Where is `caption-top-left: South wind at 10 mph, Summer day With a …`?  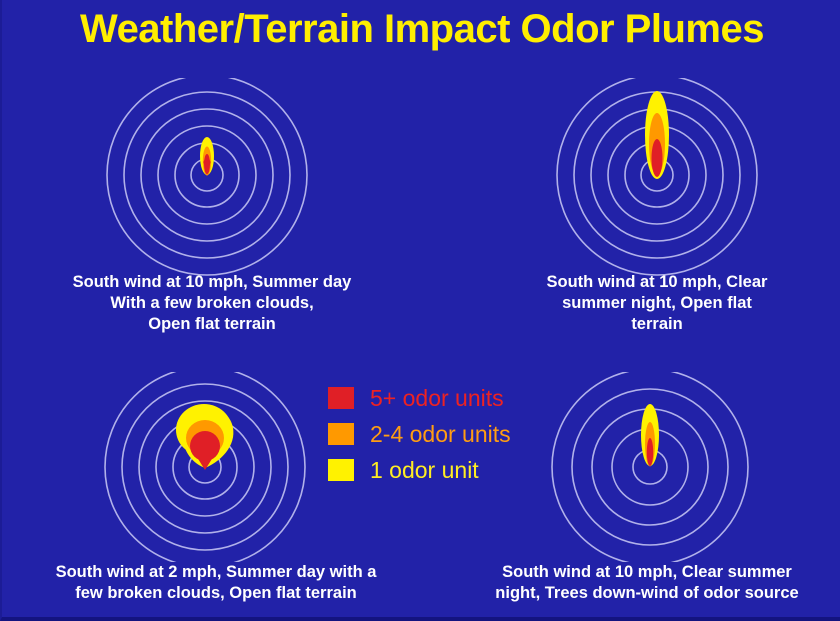
caption-top-left: South wind at 10 mph, Summer day With a … is located at coordinates (212, 303).